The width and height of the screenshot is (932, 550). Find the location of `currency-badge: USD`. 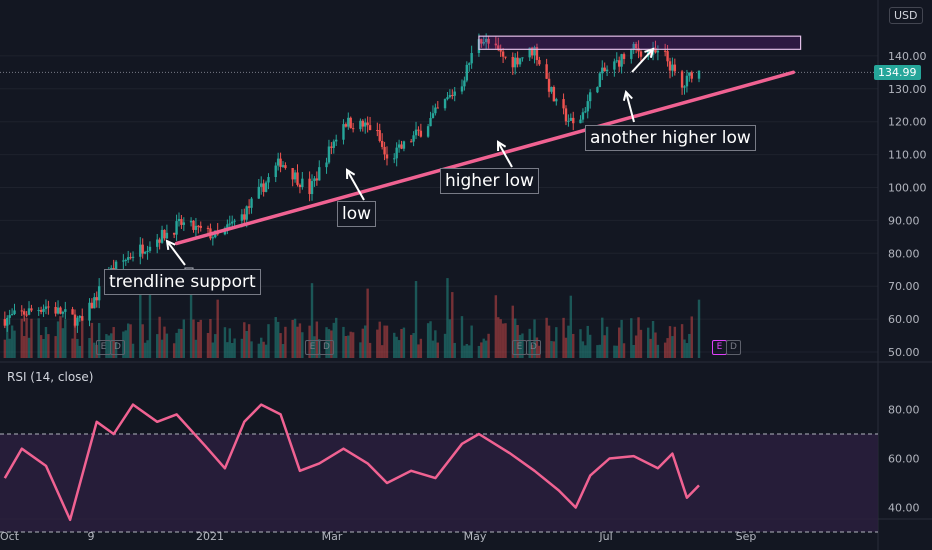

currency-badge: USD is located at coordinates (906, 15).